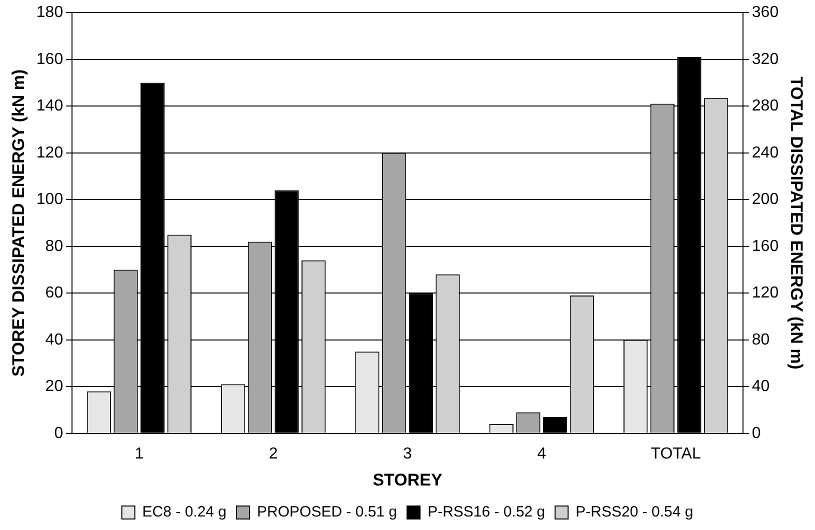 This screenshot has width=815, height=530. I want to click on legend-label: P-RSS20 - 0.54 g, so click(635, 512).